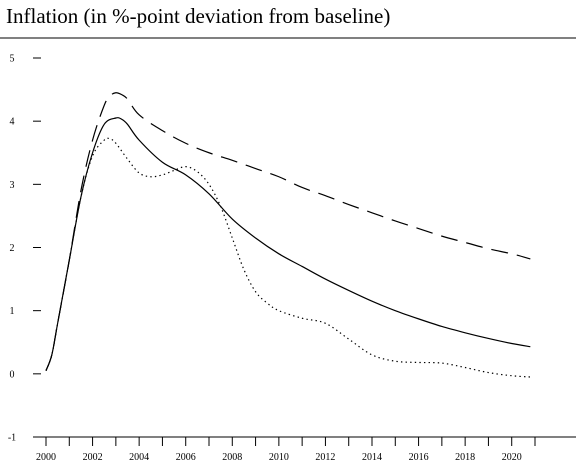 The height and width of the screenshot is (467, 576). I want to click on x-tick-label: 2000, so click(46, 457).